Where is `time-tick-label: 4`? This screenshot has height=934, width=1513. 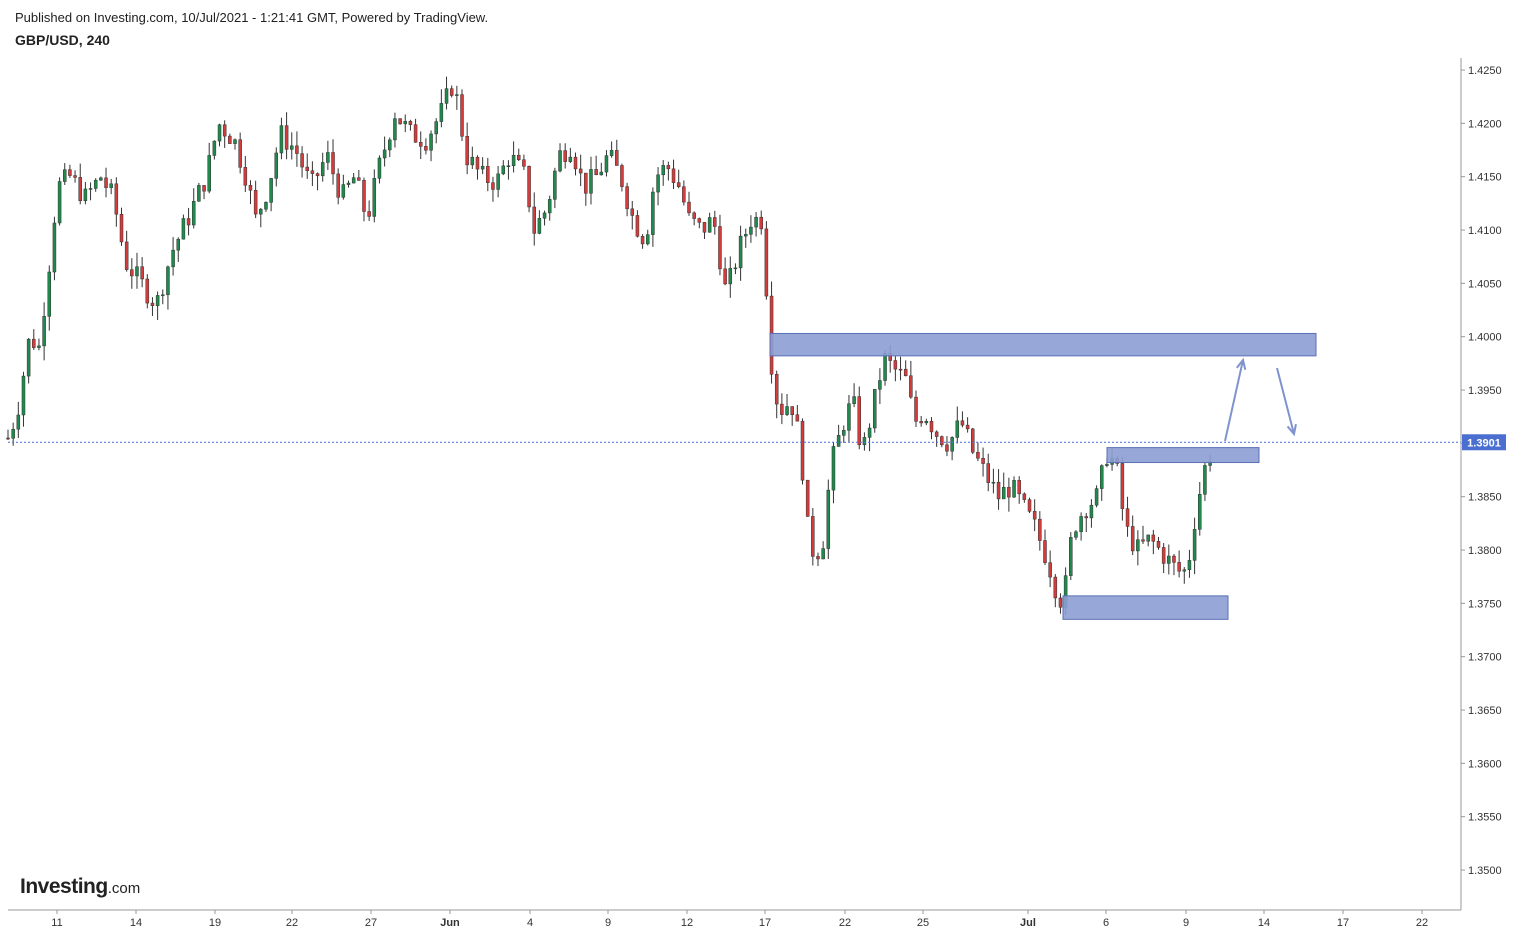 time-tick-label: 4 is located at coordinates (530, 923).